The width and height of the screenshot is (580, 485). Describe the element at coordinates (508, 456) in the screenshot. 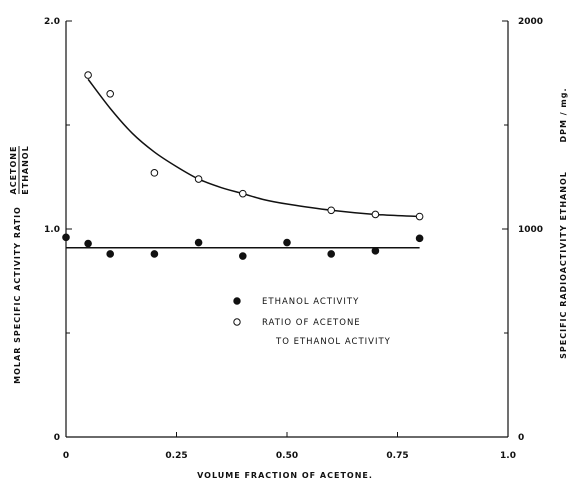

I see `x-tick-label: 1.0` at that location.